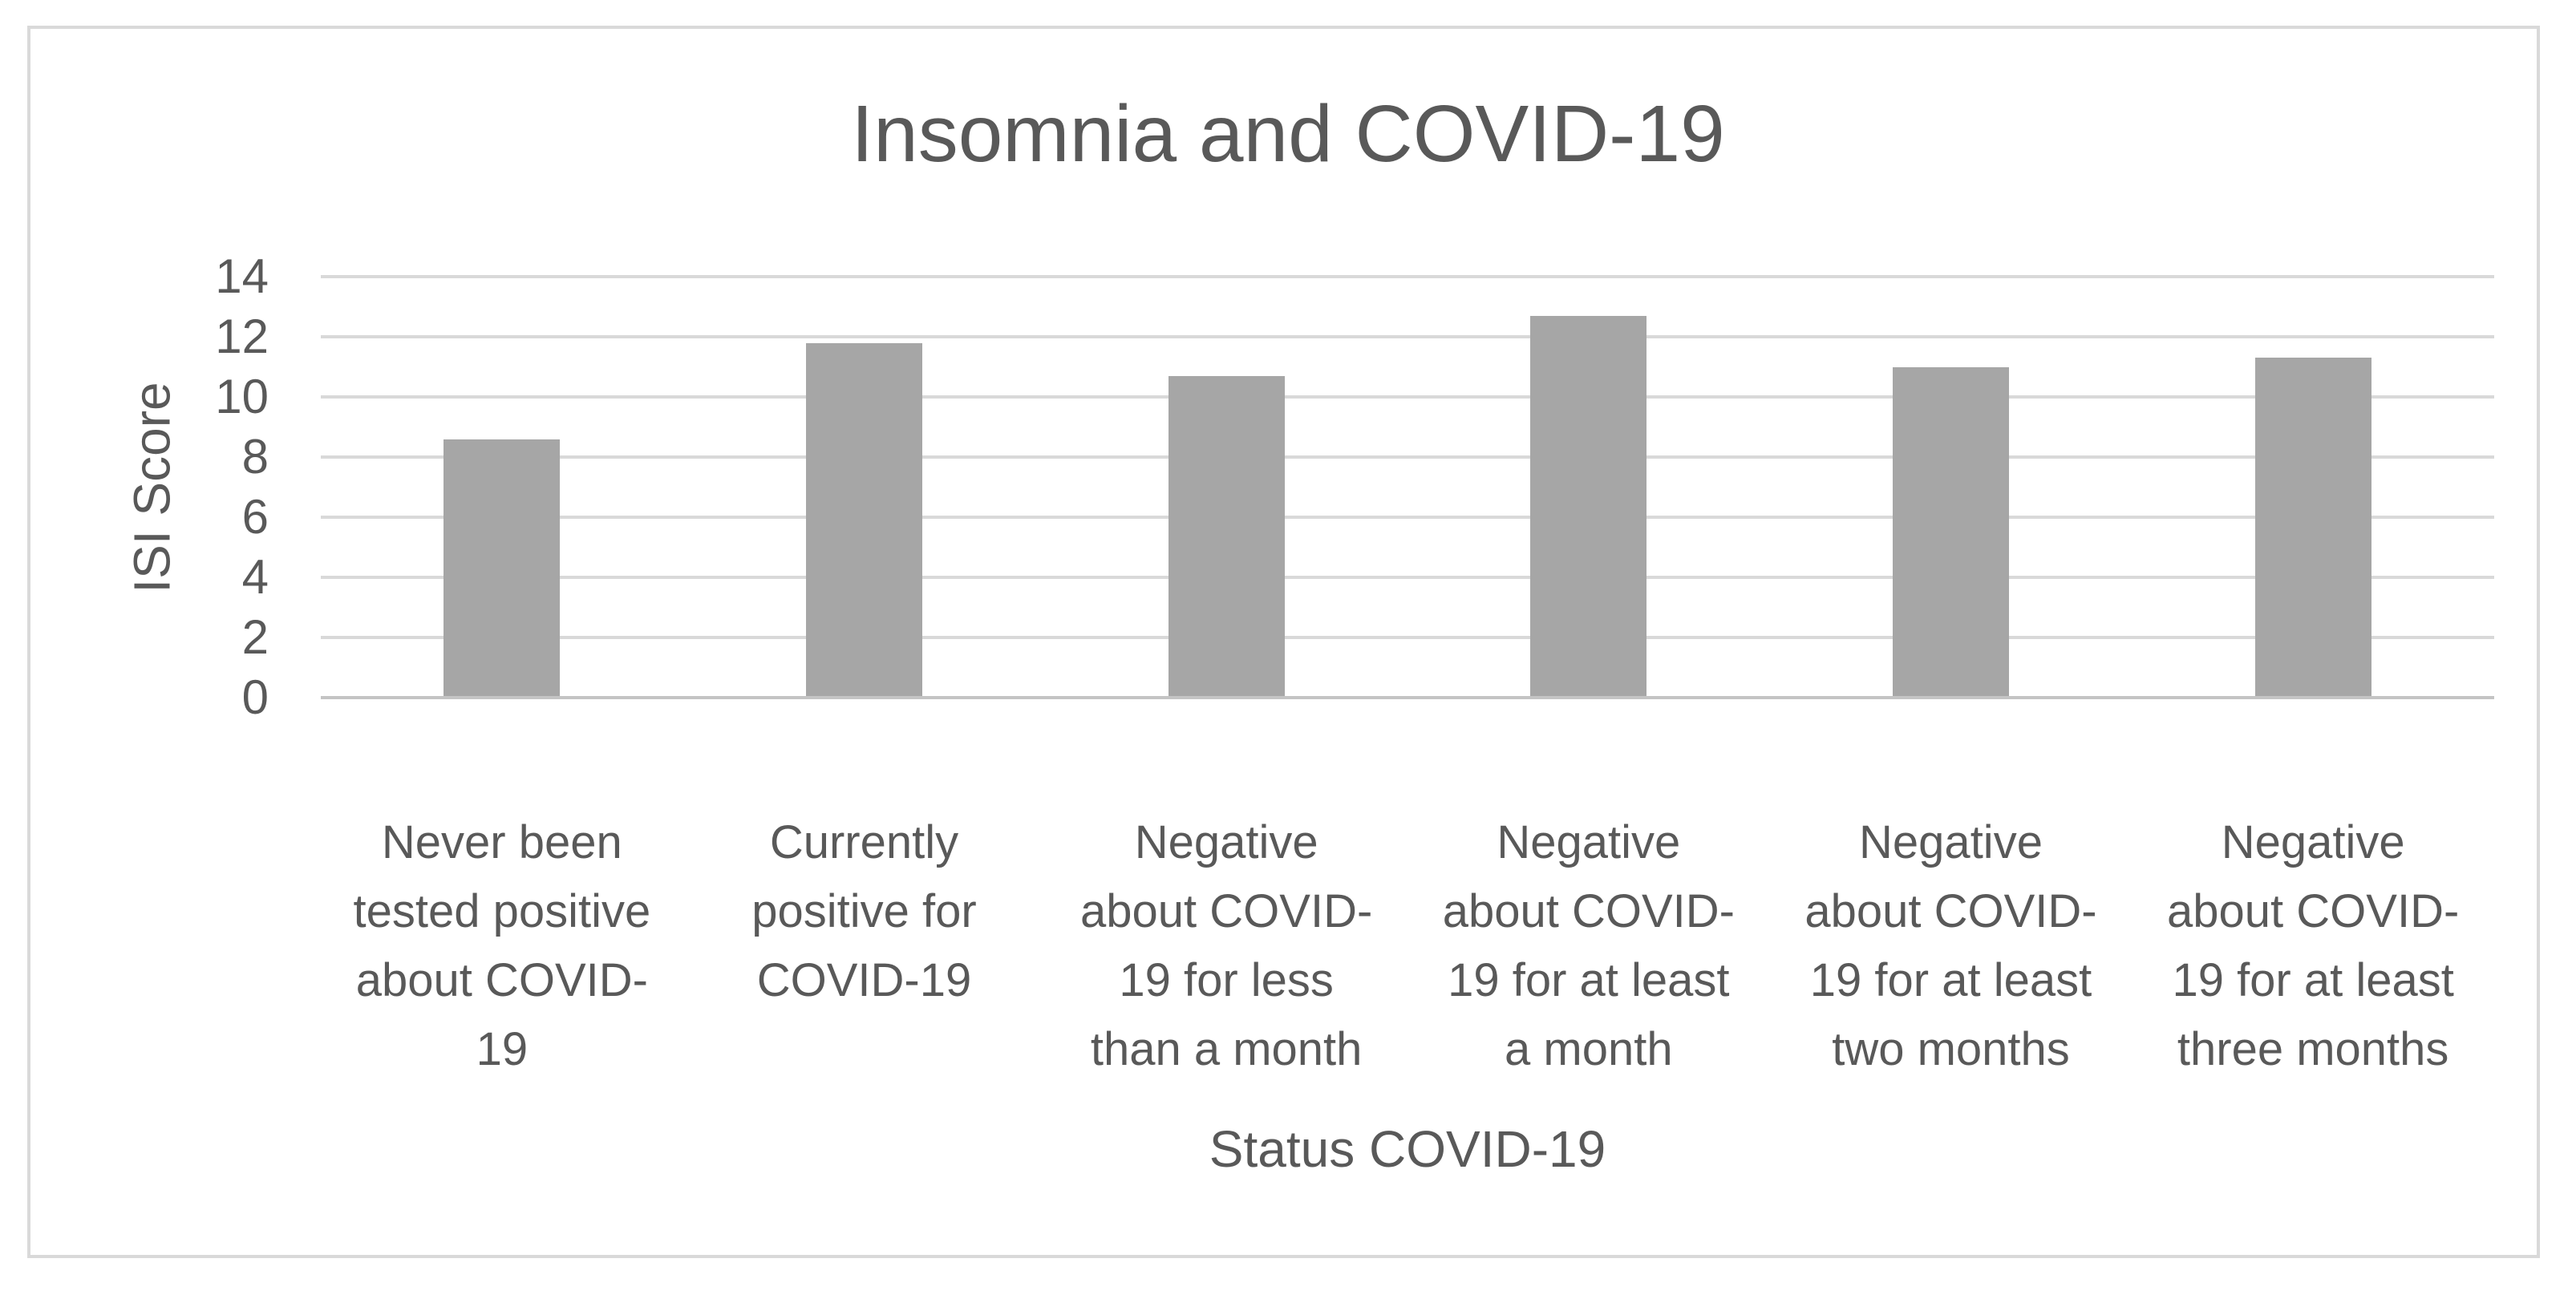 Image resolution: width=2576 pixels, height=1295 pixels. Describe the element at coordinates (1226, 980) in the screenshot. I see `category-label-line: 19 for less` at that location.